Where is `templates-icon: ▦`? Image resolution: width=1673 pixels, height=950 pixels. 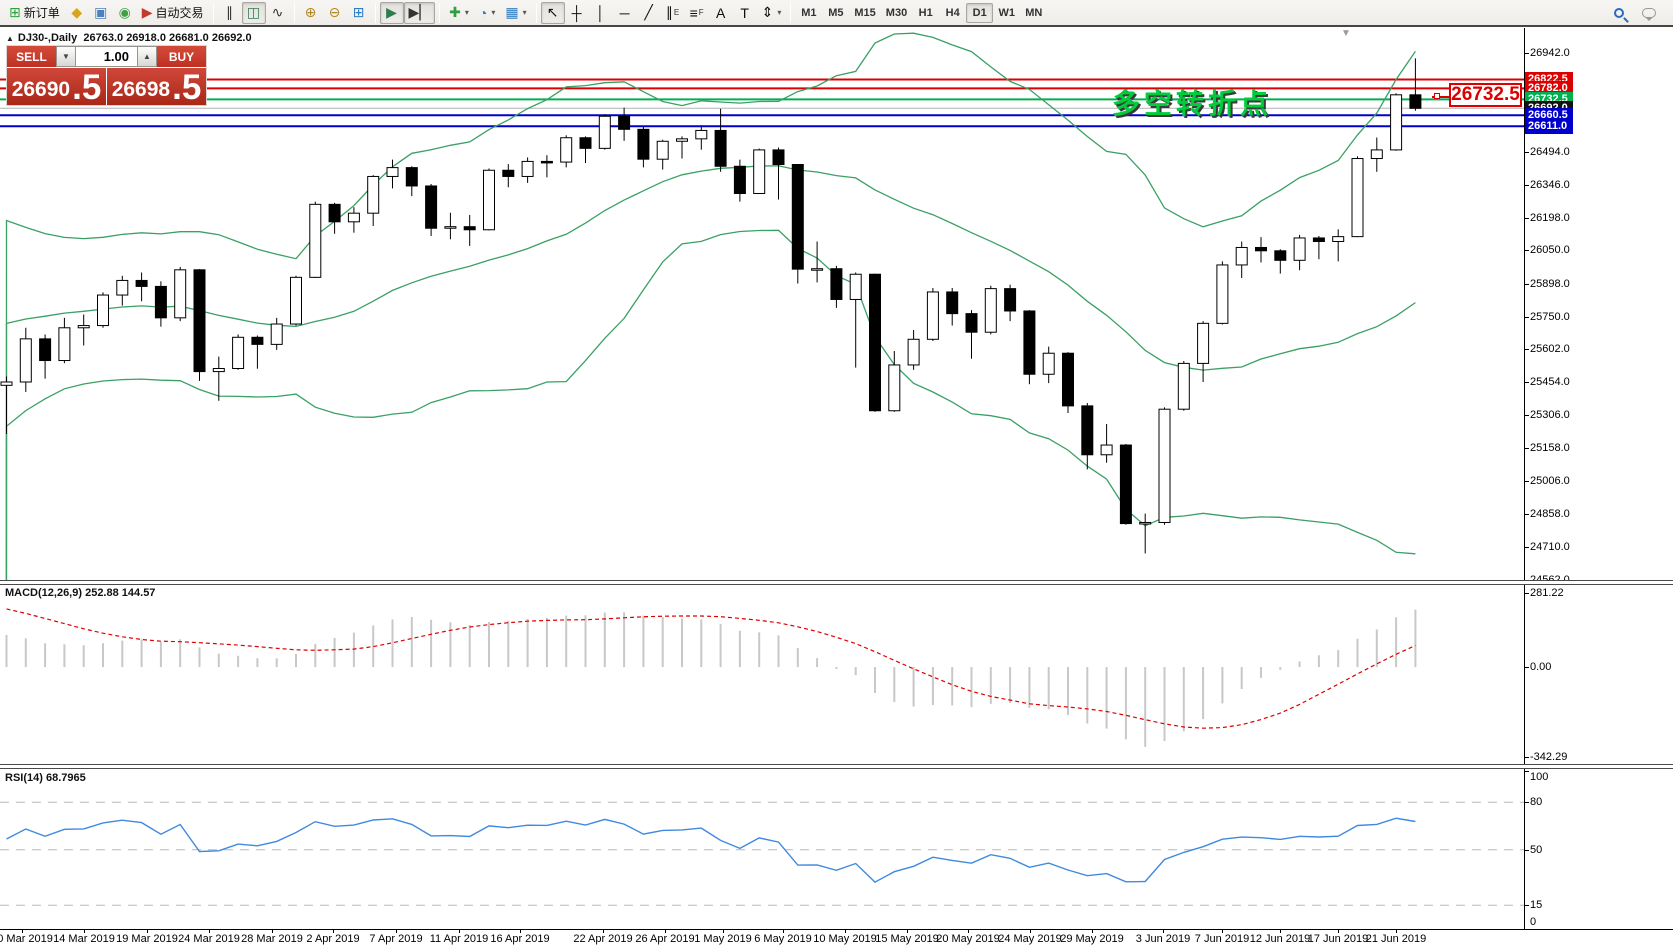
templates-icon: ▦ is located at coordinates (512, 12).